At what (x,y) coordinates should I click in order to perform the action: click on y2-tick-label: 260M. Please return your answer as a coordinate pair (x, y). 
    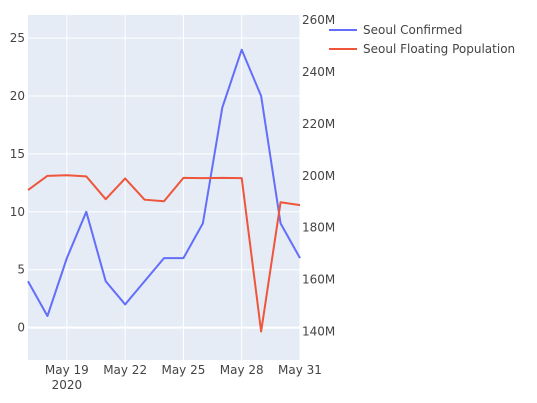
    Looking at the image, I should click on (318, 20).